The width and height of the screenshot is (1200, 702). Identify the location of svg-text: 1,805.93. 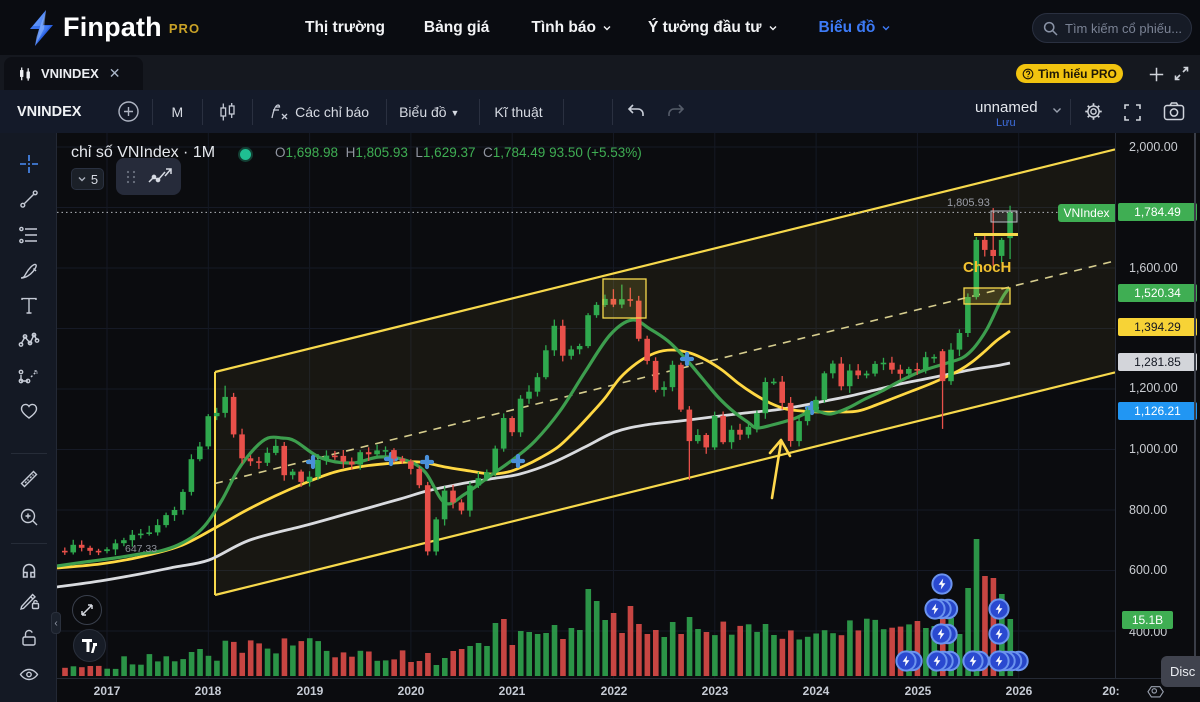
(968, 203).